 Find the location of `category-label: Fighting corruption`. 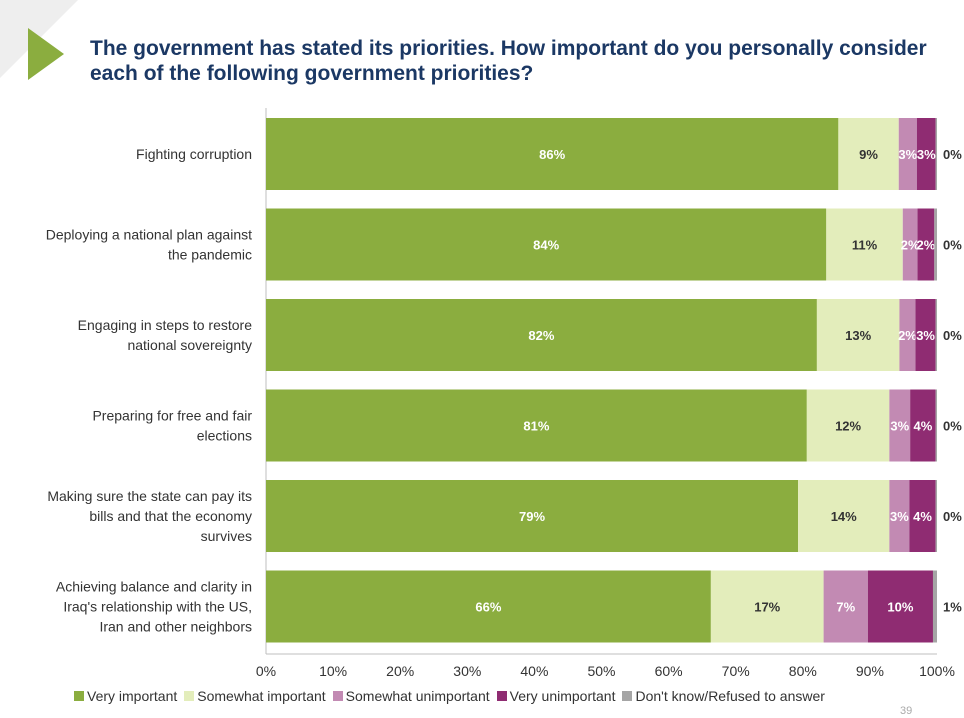

category-label: Fighting corruption is located at coordinates (194, 154).